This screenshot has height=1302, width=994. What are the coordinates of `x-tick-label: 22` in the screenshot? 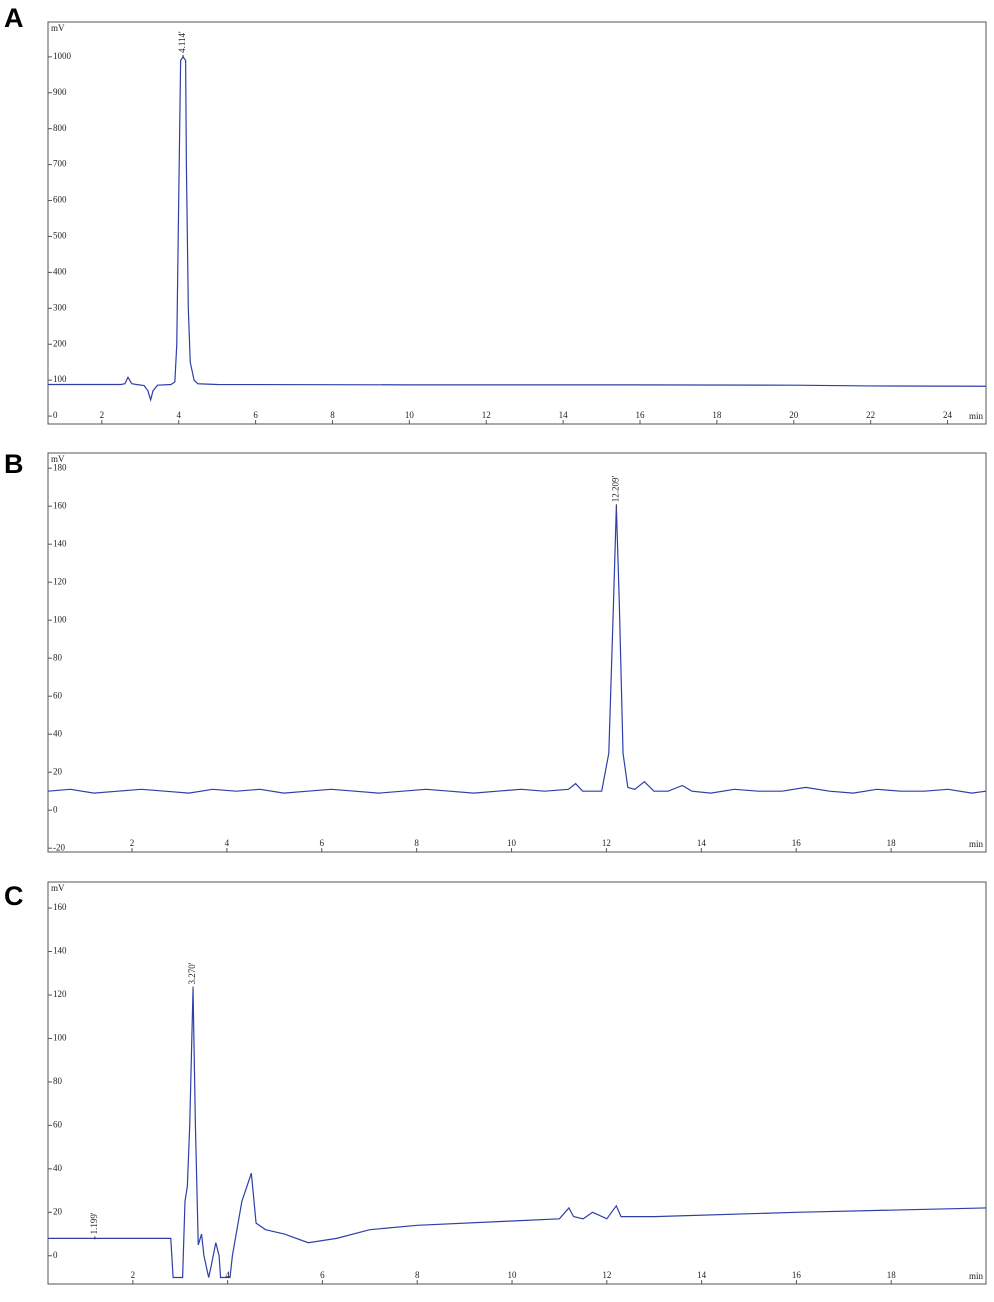 It's located at (870, 415).